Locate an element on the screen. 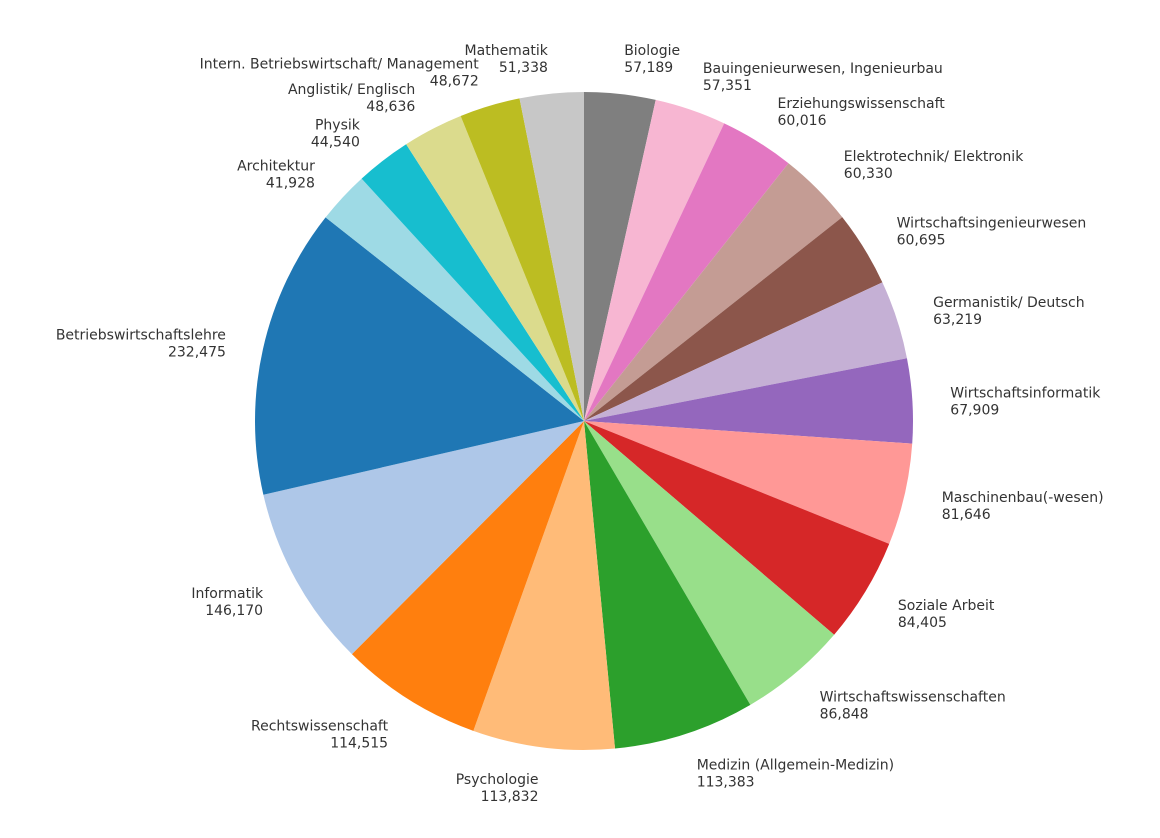 The height and width of the screenshot is (838, 1160). pie-label-rechtswissenschaft: Rechtswissenschaft 114,515 is located at coordinates (320, 734).